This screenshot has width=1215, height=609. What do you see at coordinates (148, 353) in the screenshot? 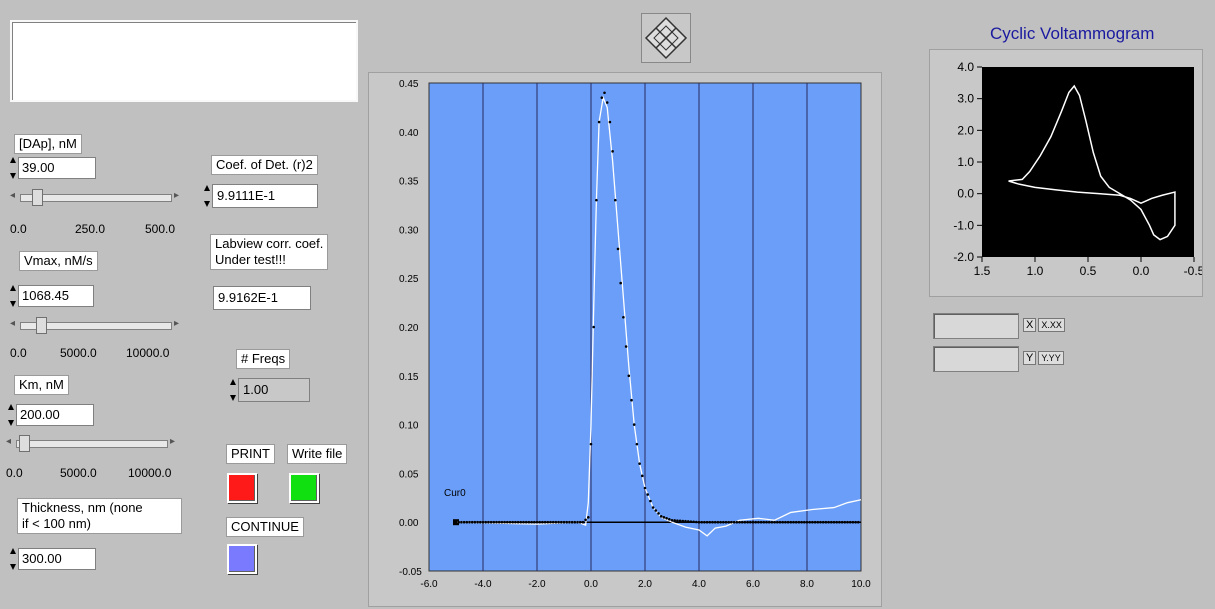
I see `vmax-scale-max: 10000.0` at bounding box center [148, 353].